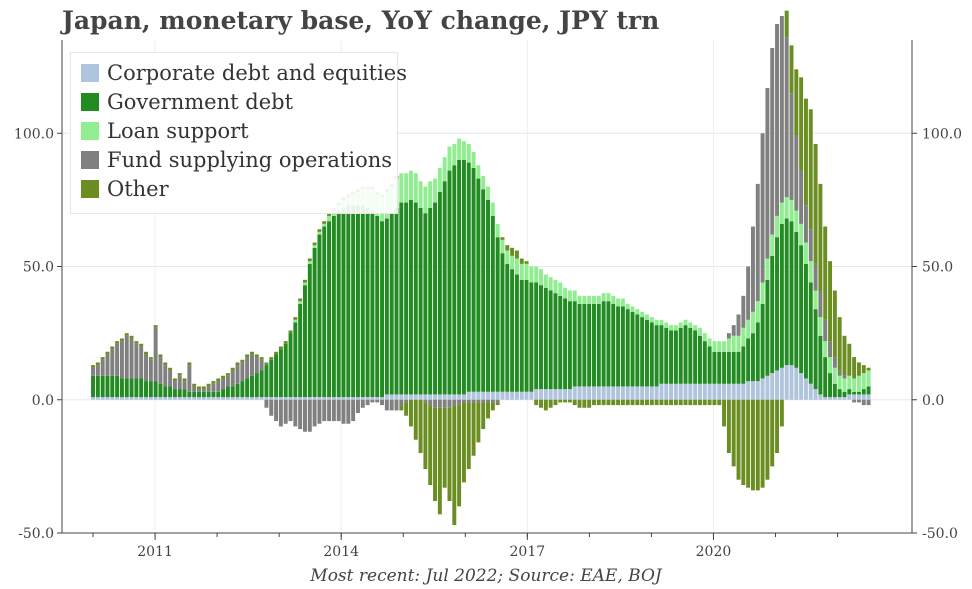  Describe the element at coordinates (178, 131) in the screenshot. I see `legend-label-loan: Loan support` at that location.